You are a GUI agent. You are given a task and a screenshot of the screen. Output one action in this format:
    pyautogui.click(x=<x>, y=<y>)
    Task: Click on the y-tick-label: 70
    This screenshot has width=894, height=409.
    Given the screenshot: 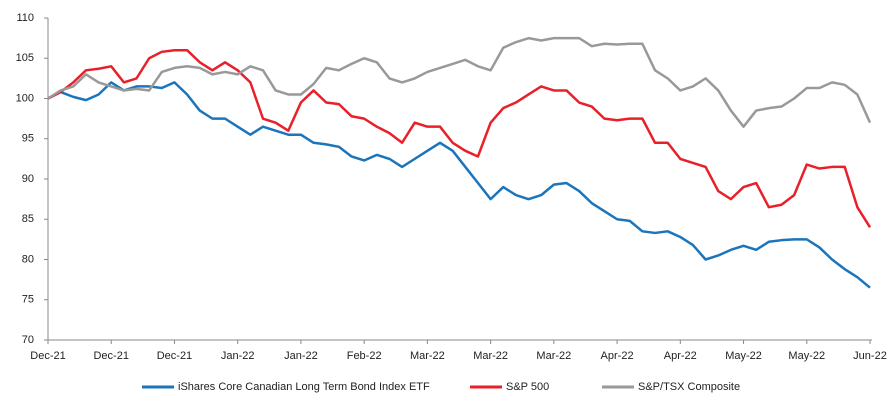 What is the action you would take?
    pyautogui.click(x=28, y=340)
    